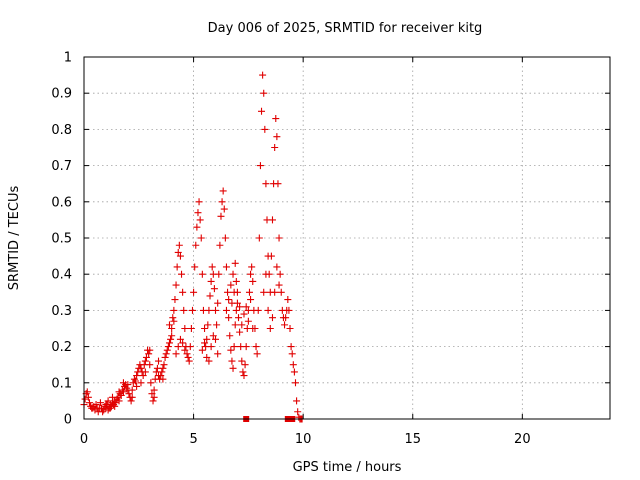 Image resolution: width=640 pixels, height=480 pixels. Describe the element at coordinates (61, 94) in the screenshot. I see `y-tick-label: 0.9` at that location.